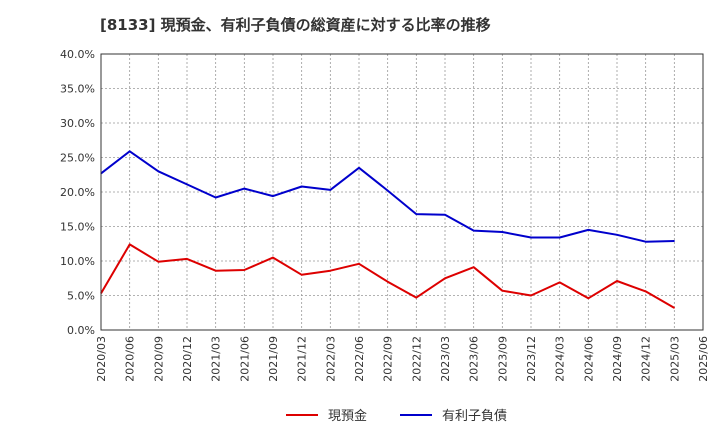  I want to click on legend: 現預金 有利子負債, so click(396, 416).